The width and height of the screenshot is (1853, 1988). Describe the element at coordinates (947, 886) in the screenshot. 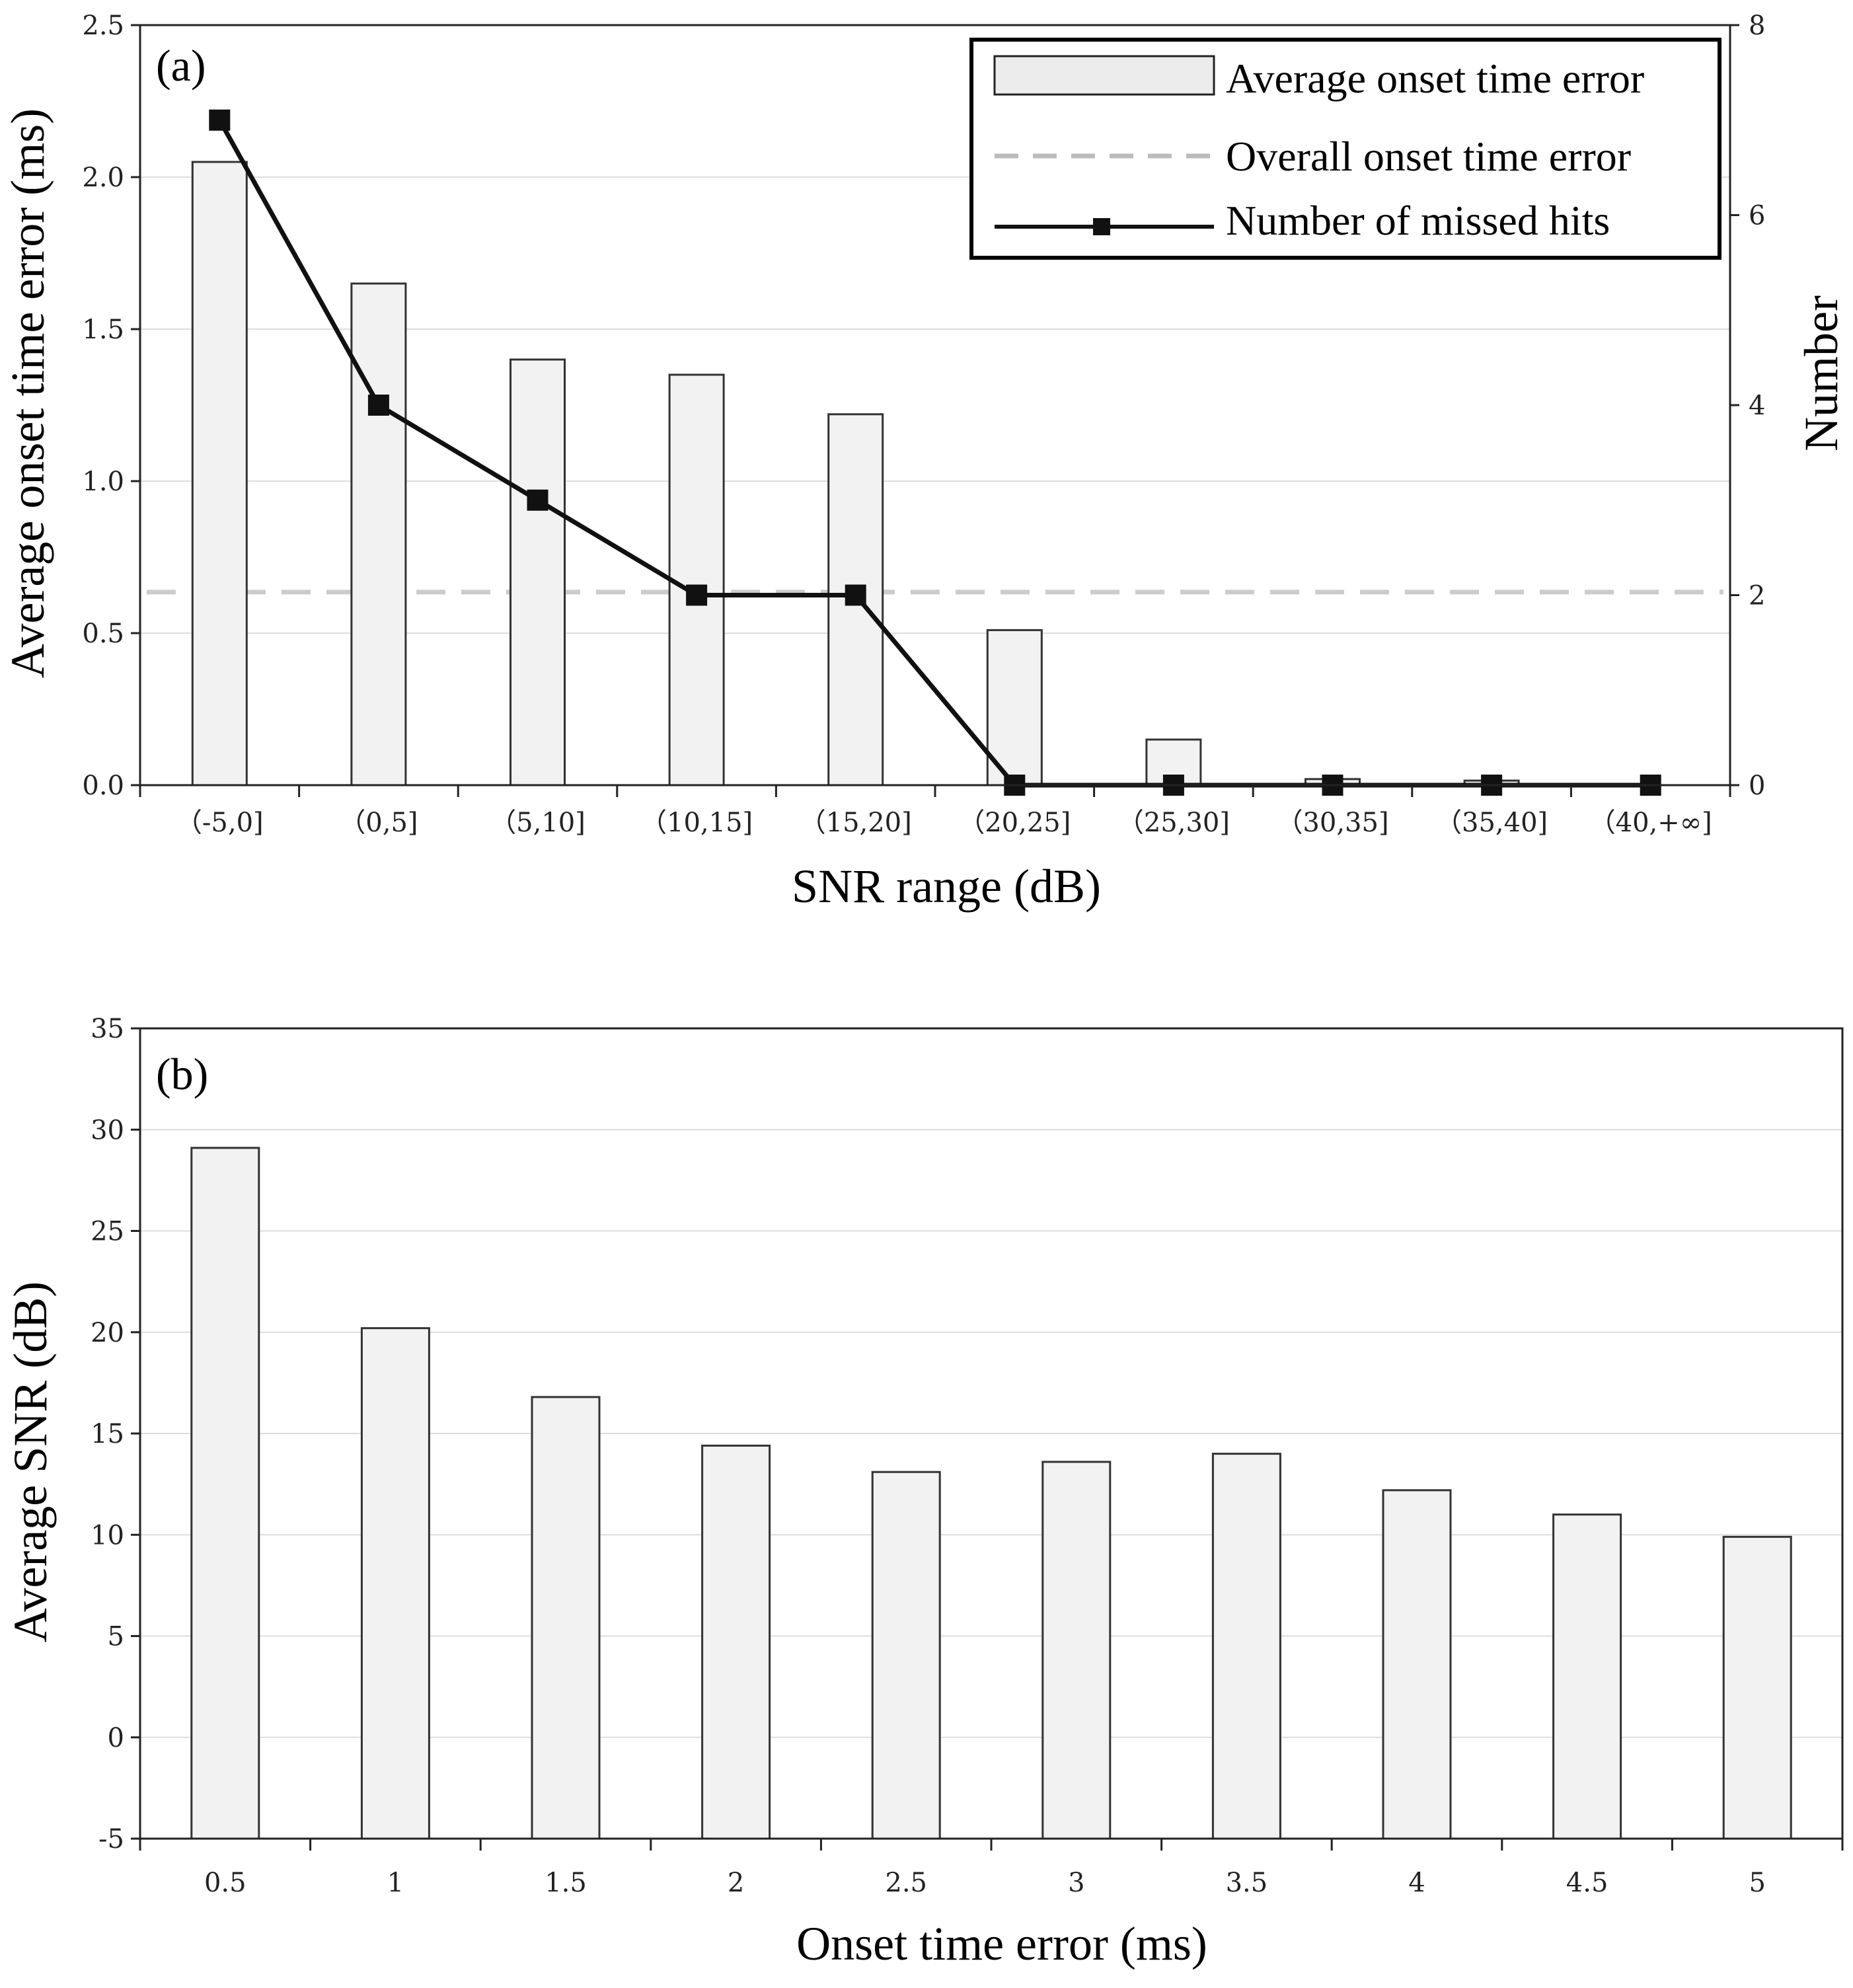

I see `chart-a-x-axis-label: SNR range (dB)` at that location.